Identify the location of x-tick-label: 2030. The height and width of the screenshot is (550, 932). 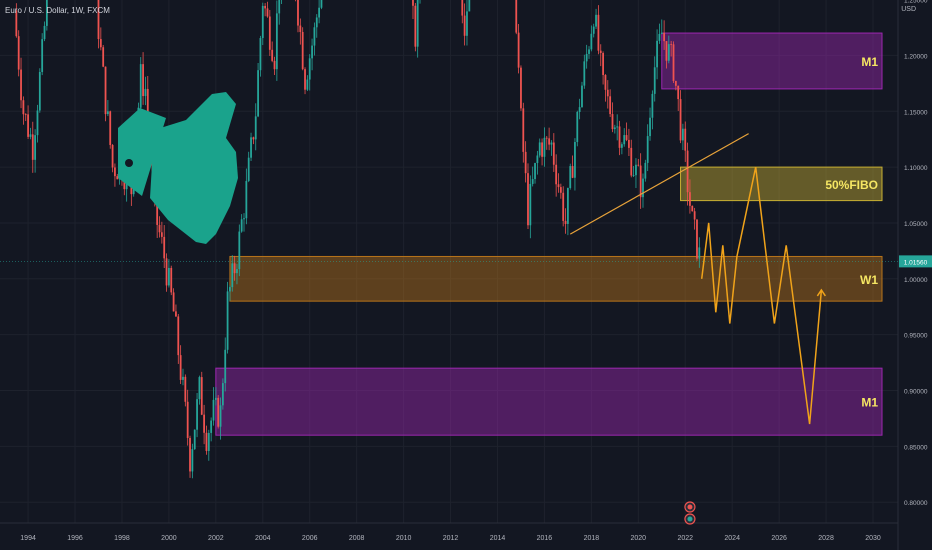
(873, 538).